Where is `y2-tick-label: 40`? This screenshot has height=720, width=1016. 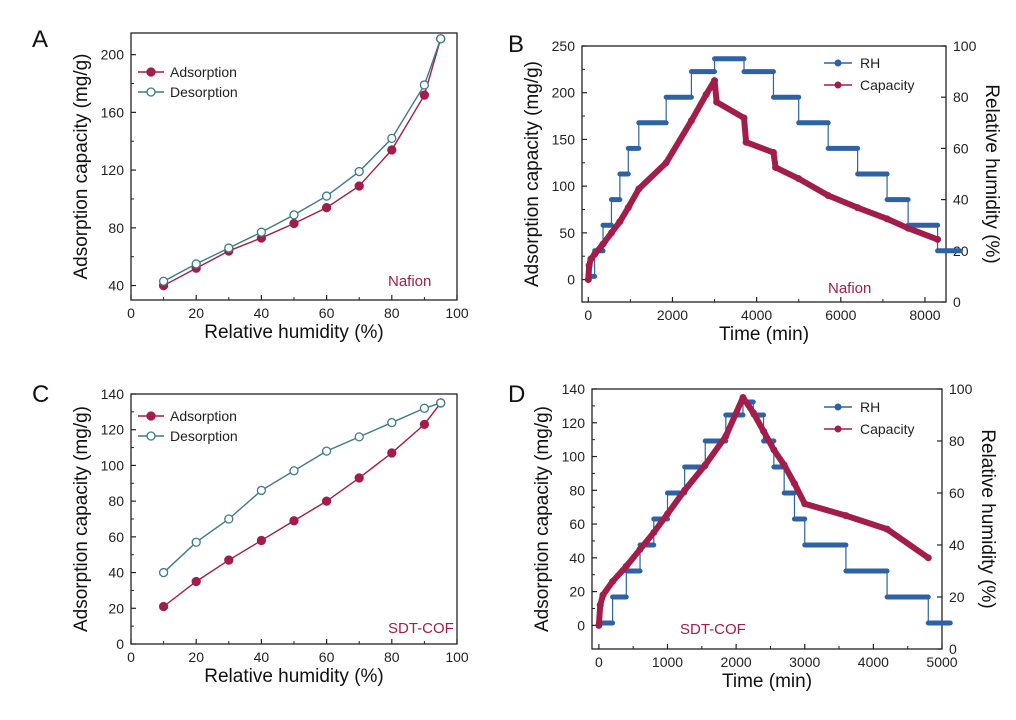 y2-tick-label: 40 is located at coordinates (961, 200).